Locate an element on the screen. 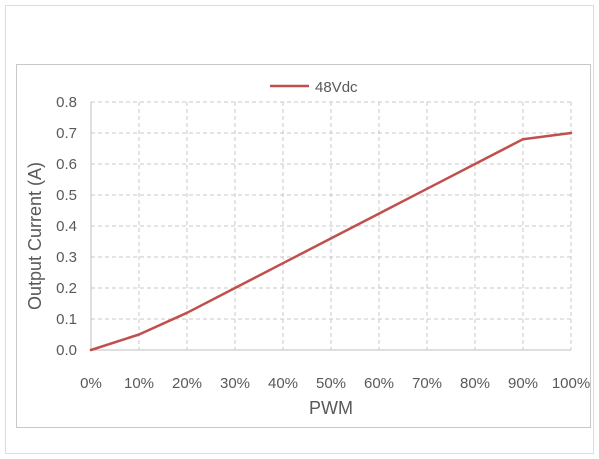  y-axis-title: Output Current (A) is located at coordinates (35, 236).